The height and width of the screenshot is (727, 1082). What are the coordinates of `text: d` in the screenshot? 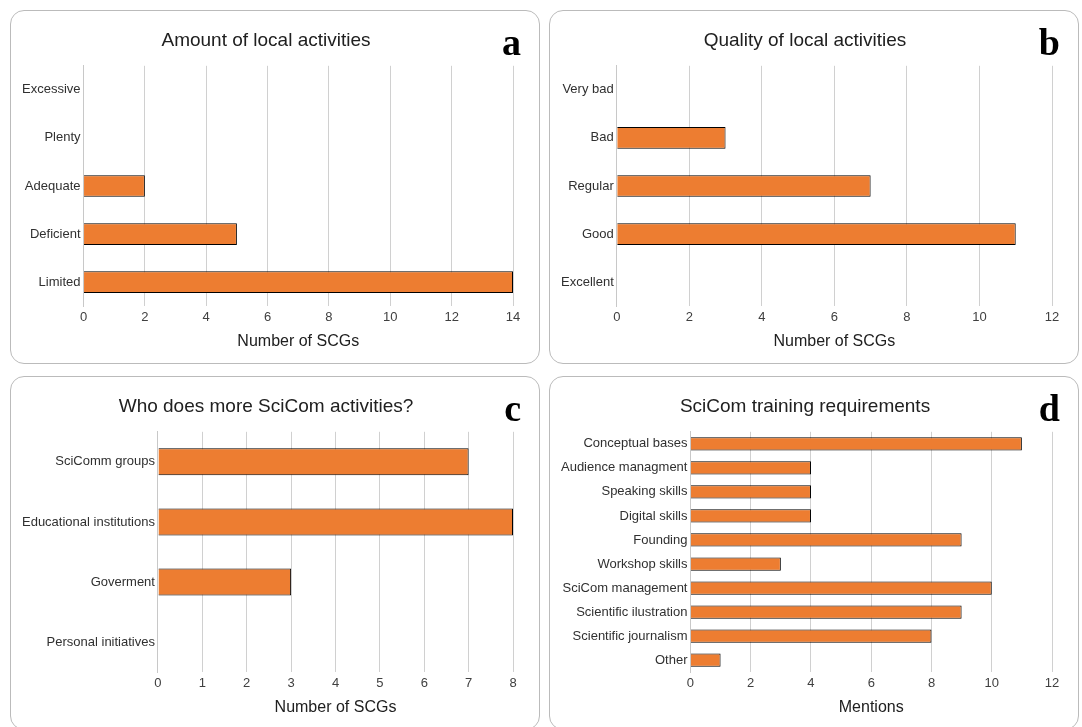 It's located at (1049, 408).